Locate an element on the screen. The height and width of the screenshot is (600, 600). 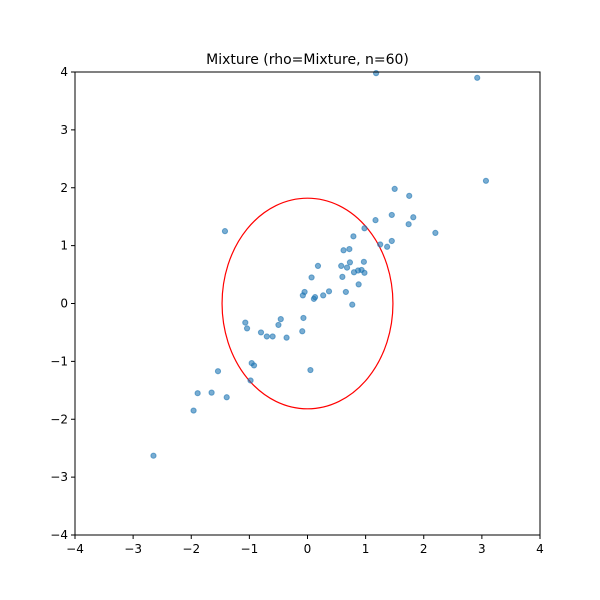
y-tick-label: −4 is located at coordinates (59, 535).